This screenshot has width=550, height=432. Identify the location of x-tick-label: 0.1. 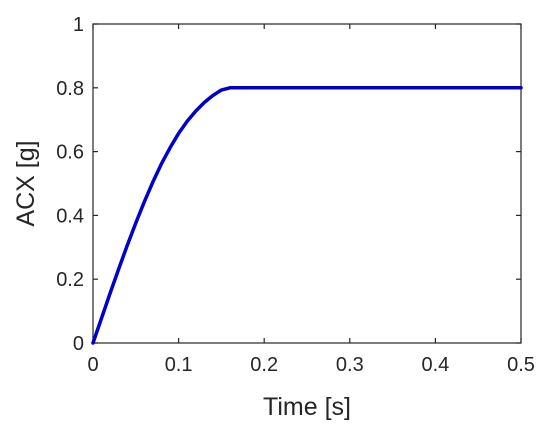
(179, 365).